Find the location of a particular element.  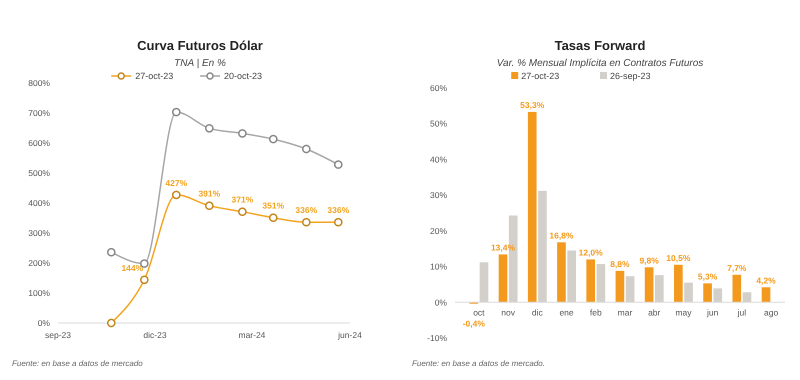

y-tick-label: 40% is located at coordinates (439, 159).